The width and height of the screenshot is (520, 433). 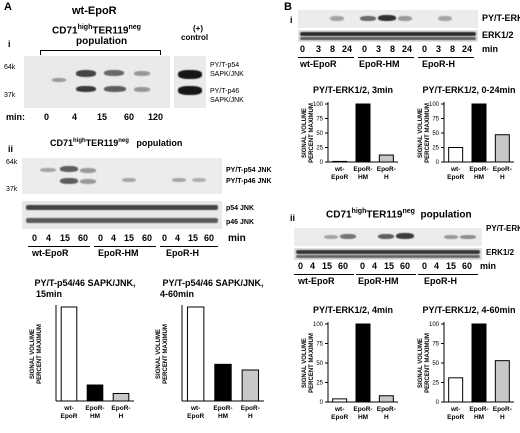 What do you see at coordinates (316, 281) in the screenshot?
I see `panel-b-ii-group: wt-EpoR` at bounding box center [316, 281].